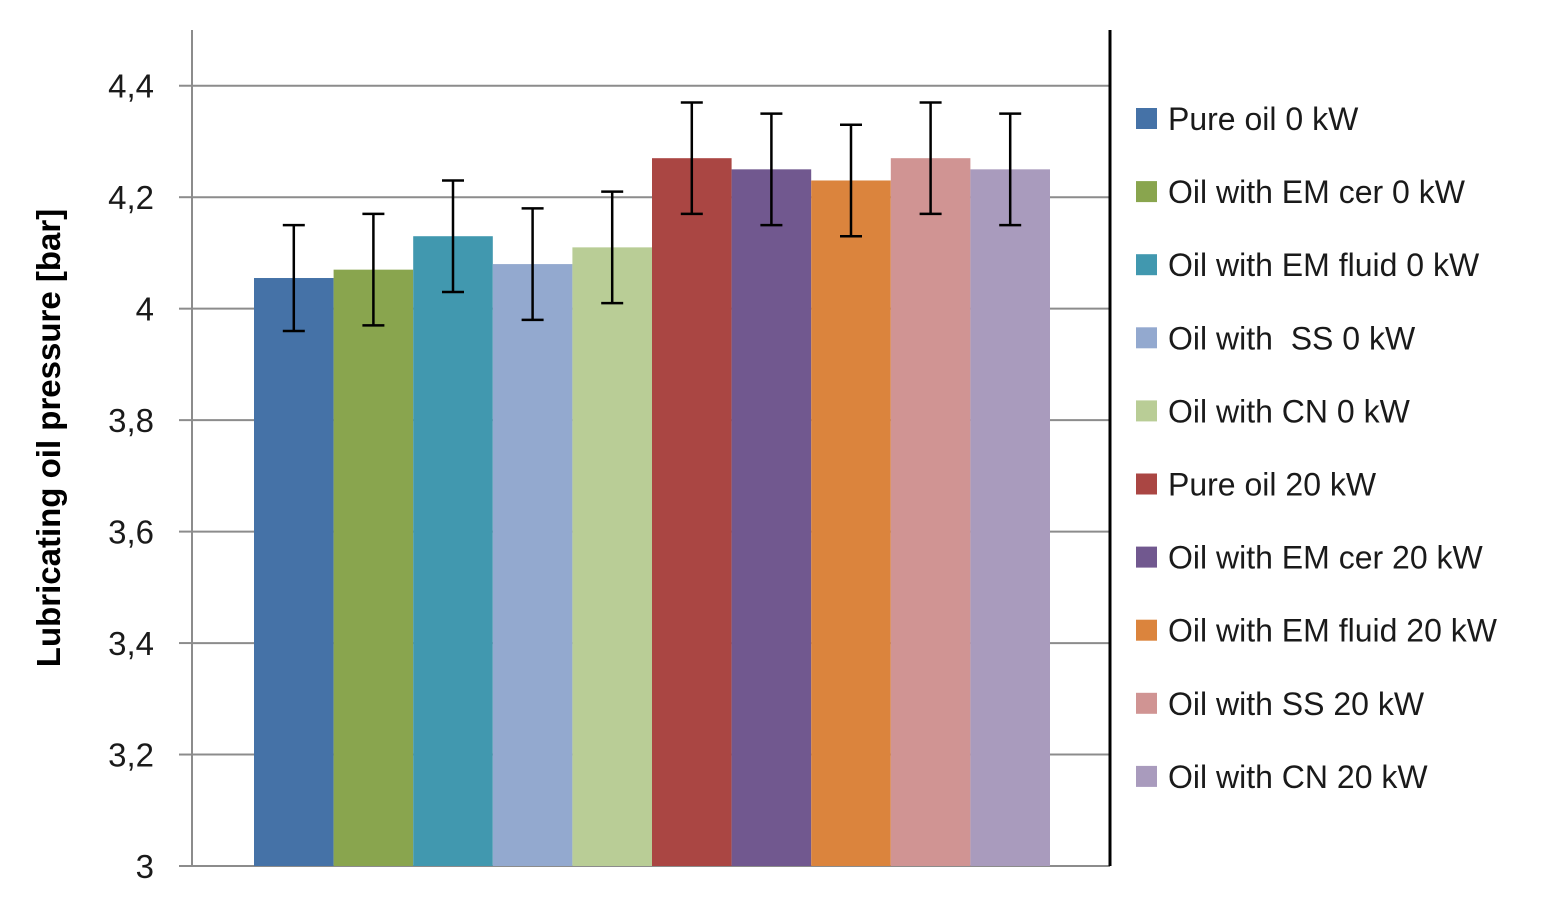  Describe the element at coordinates (131, 532) in the screenshot. I see `y-tick-label: 3,6` at that location.